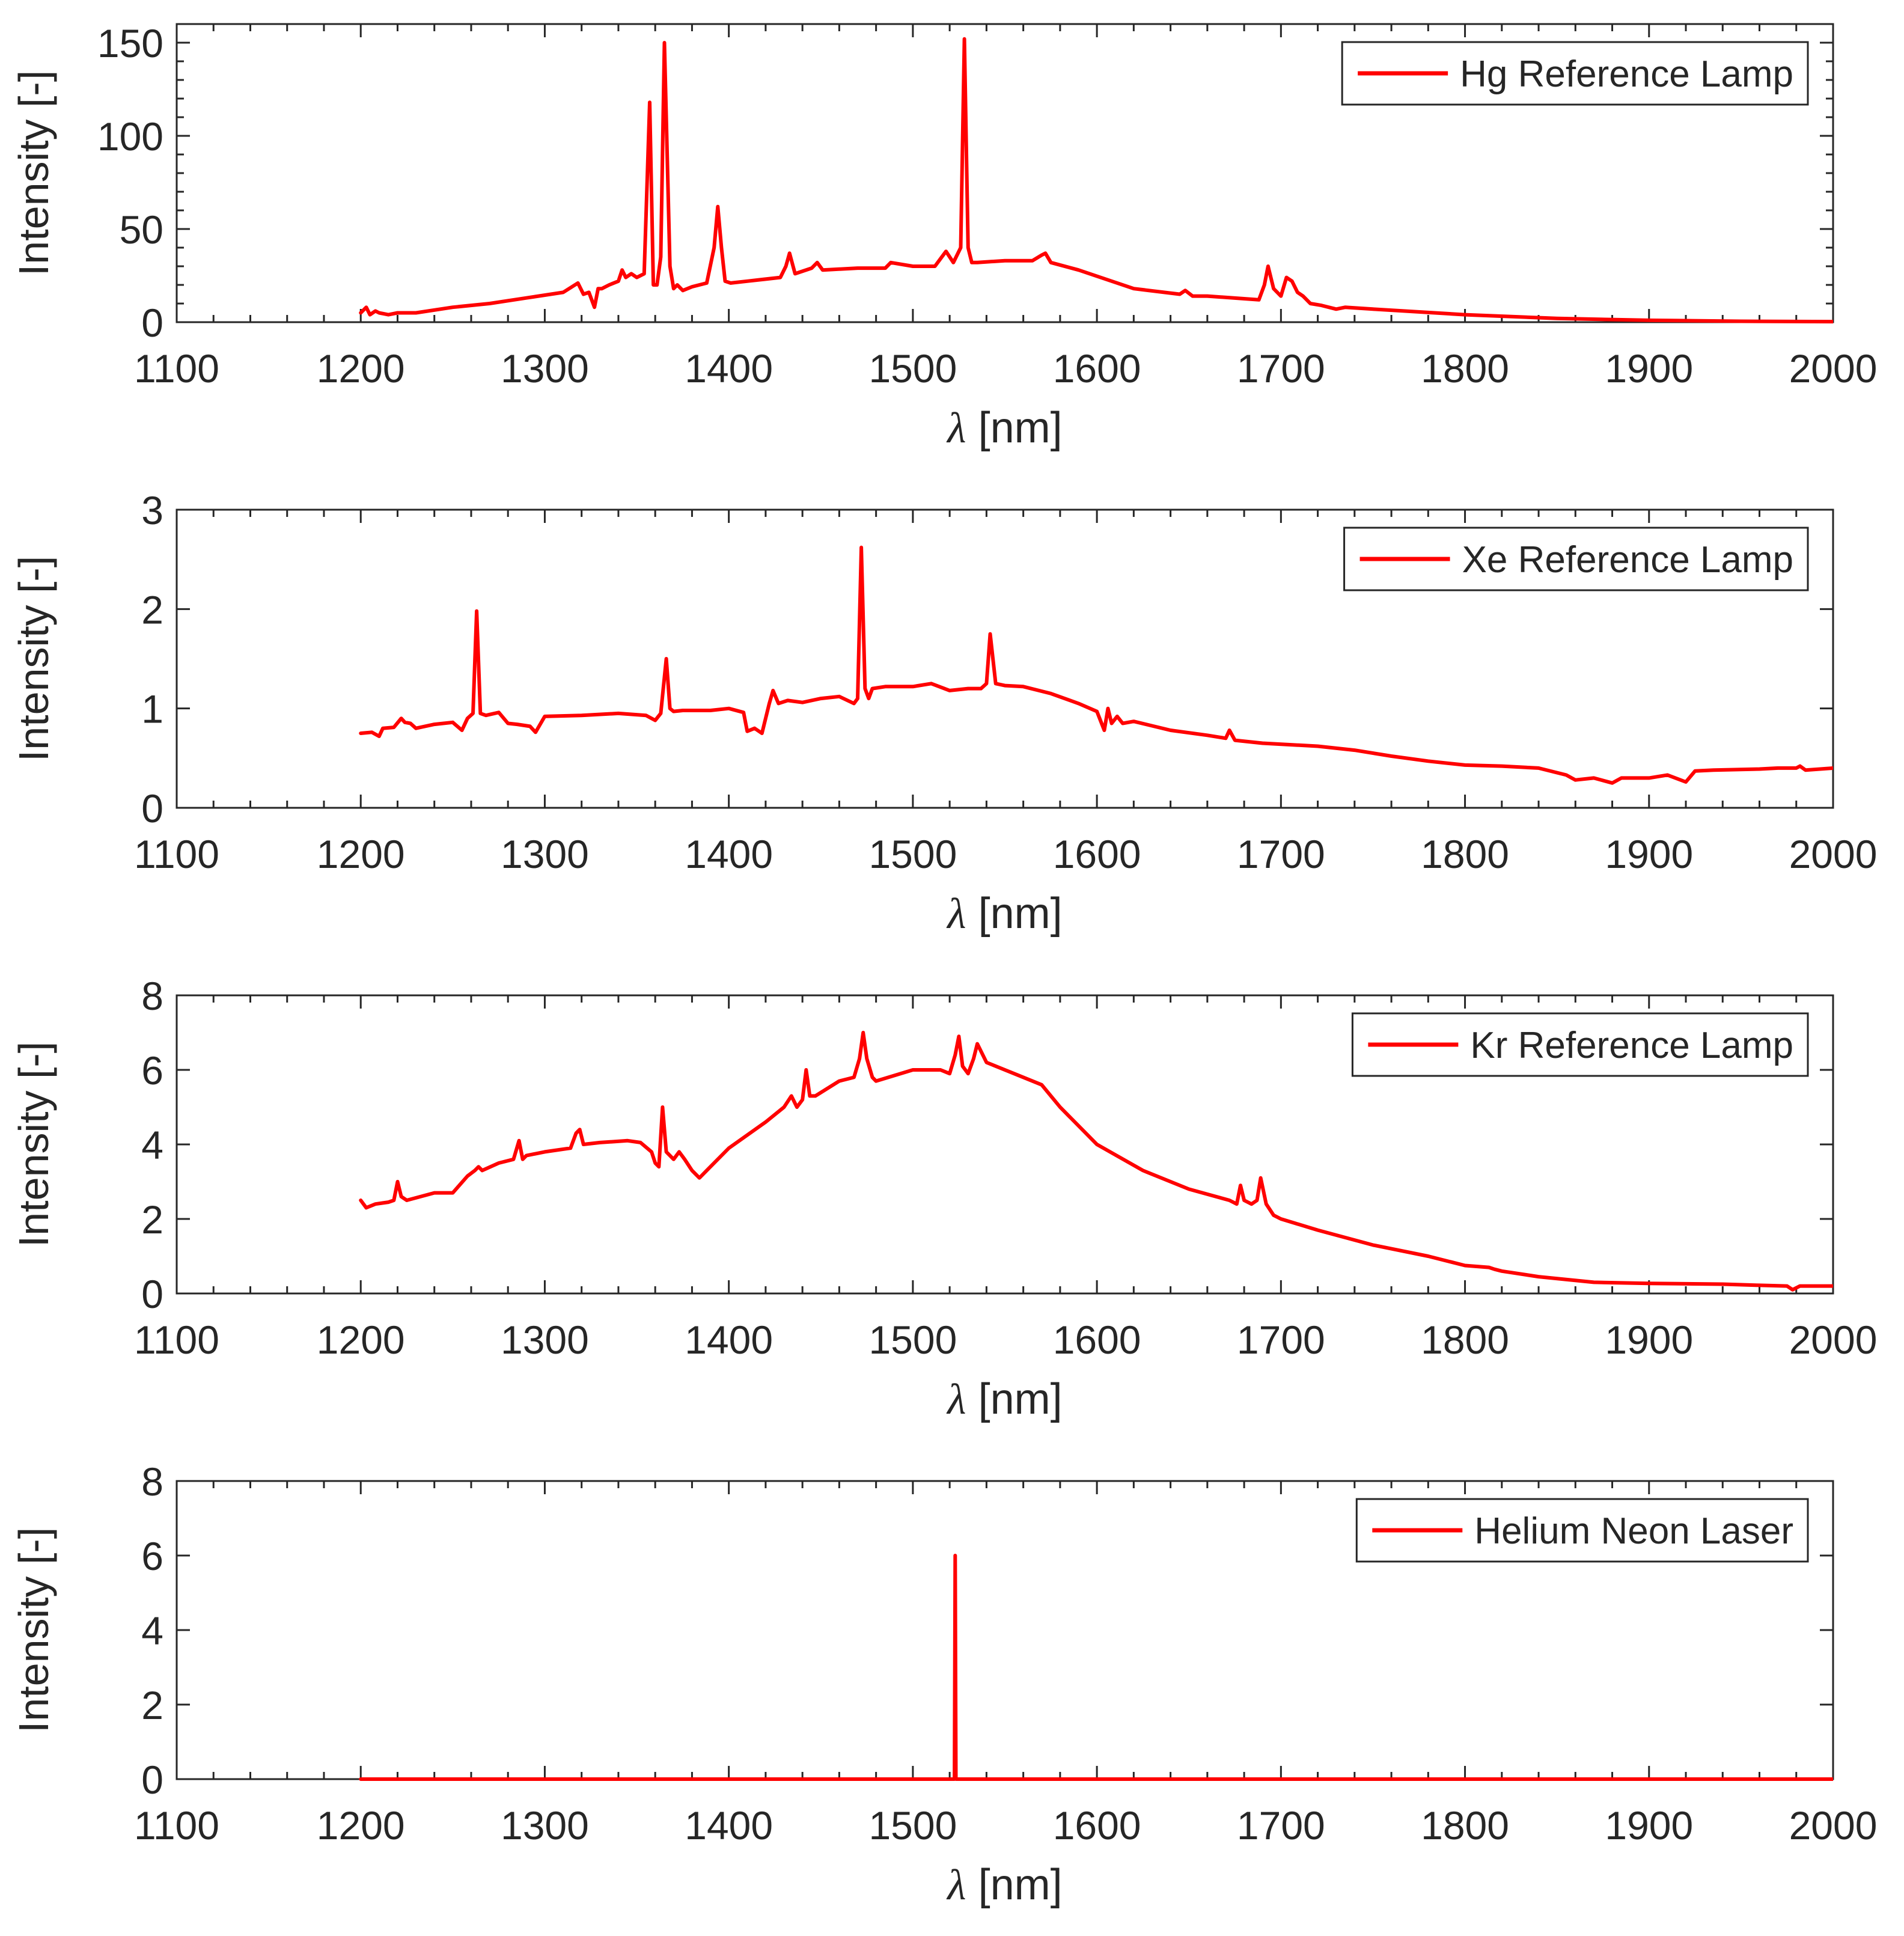 The height and width of the screenshot is (1936, 1904). I want to click on y-tick-label: 1, so click(152, 709).